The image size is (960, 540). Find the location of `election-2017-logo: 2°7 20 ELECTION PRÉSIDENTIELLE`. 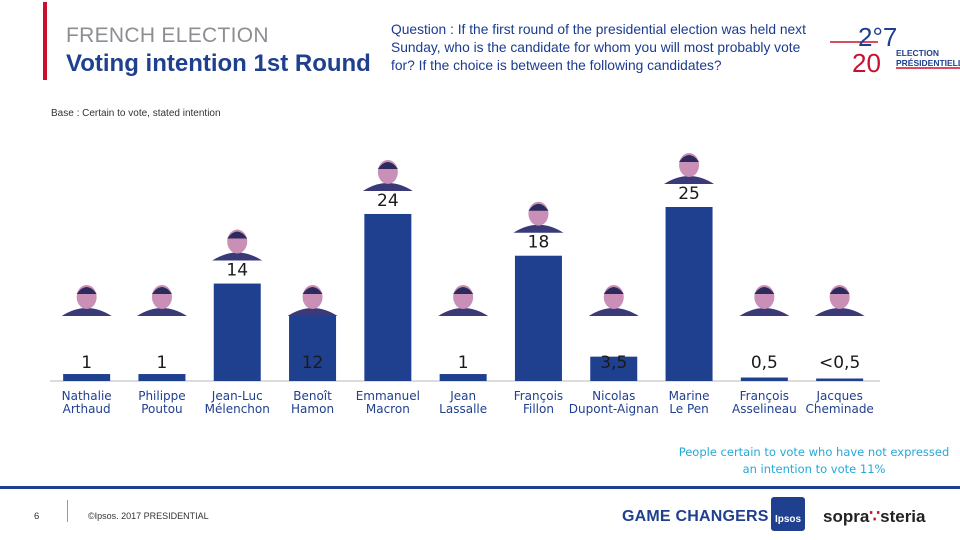

election-2017-logo: 2°7 20 ELECTION PRÉSIDENTIELLE is located at coordinates (895, 50).